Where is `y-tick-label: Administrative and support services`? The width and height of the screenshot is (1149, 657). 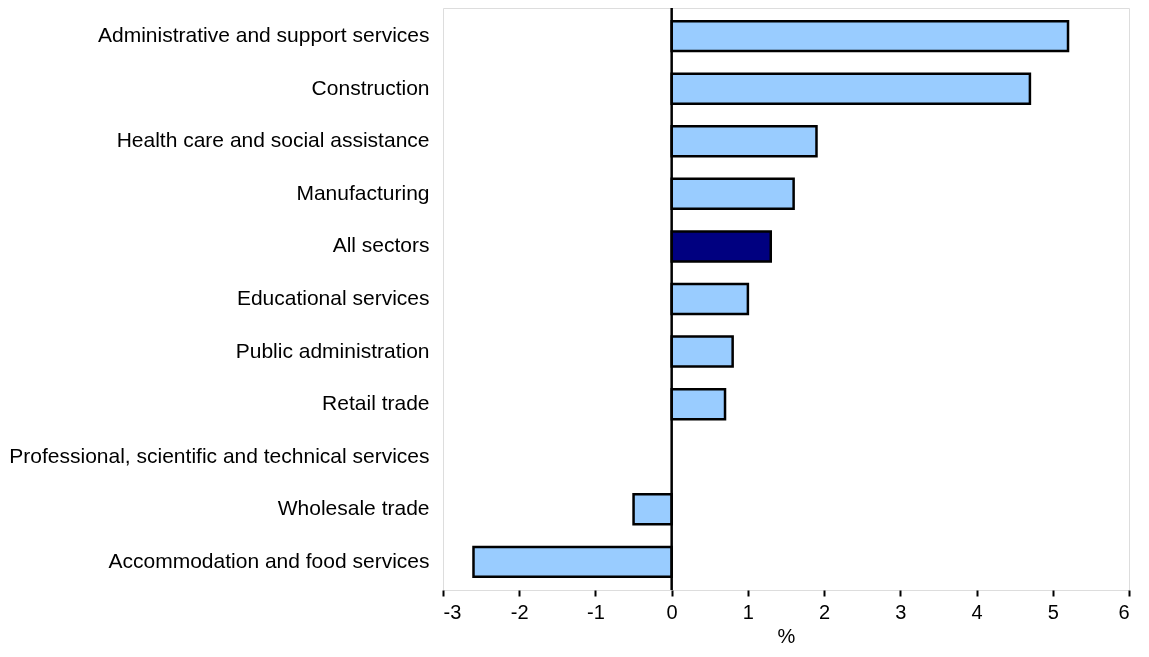 y-tick-label: Administrative and support services is located at coordinates (264, 35).